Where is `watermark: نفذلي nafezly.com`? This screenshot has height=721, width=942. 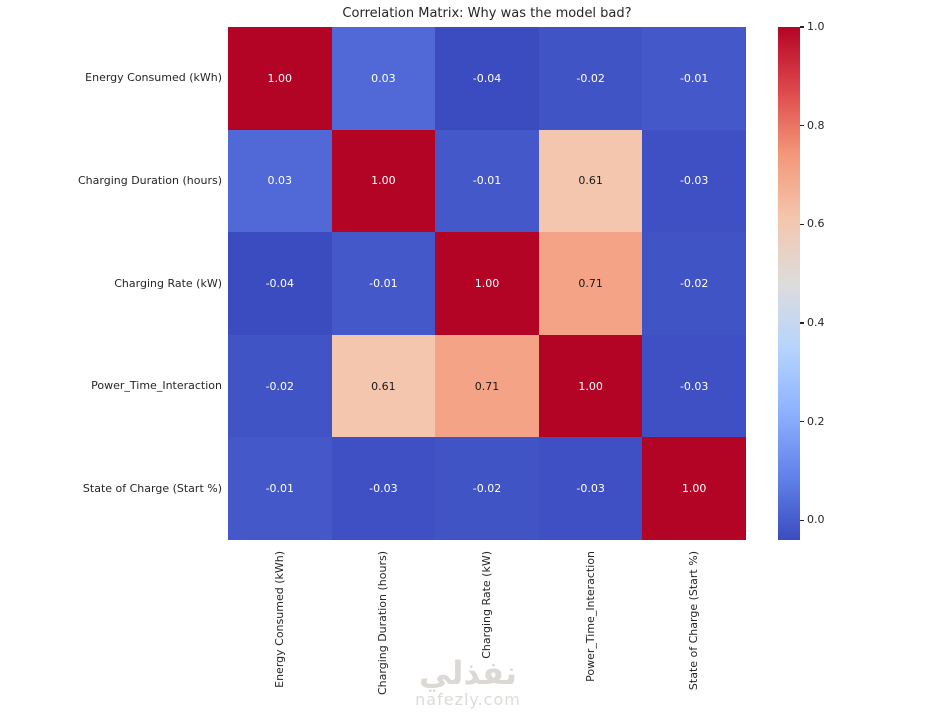 watermark: نفذلي nafezly.com is located at coordinates (468, 682).